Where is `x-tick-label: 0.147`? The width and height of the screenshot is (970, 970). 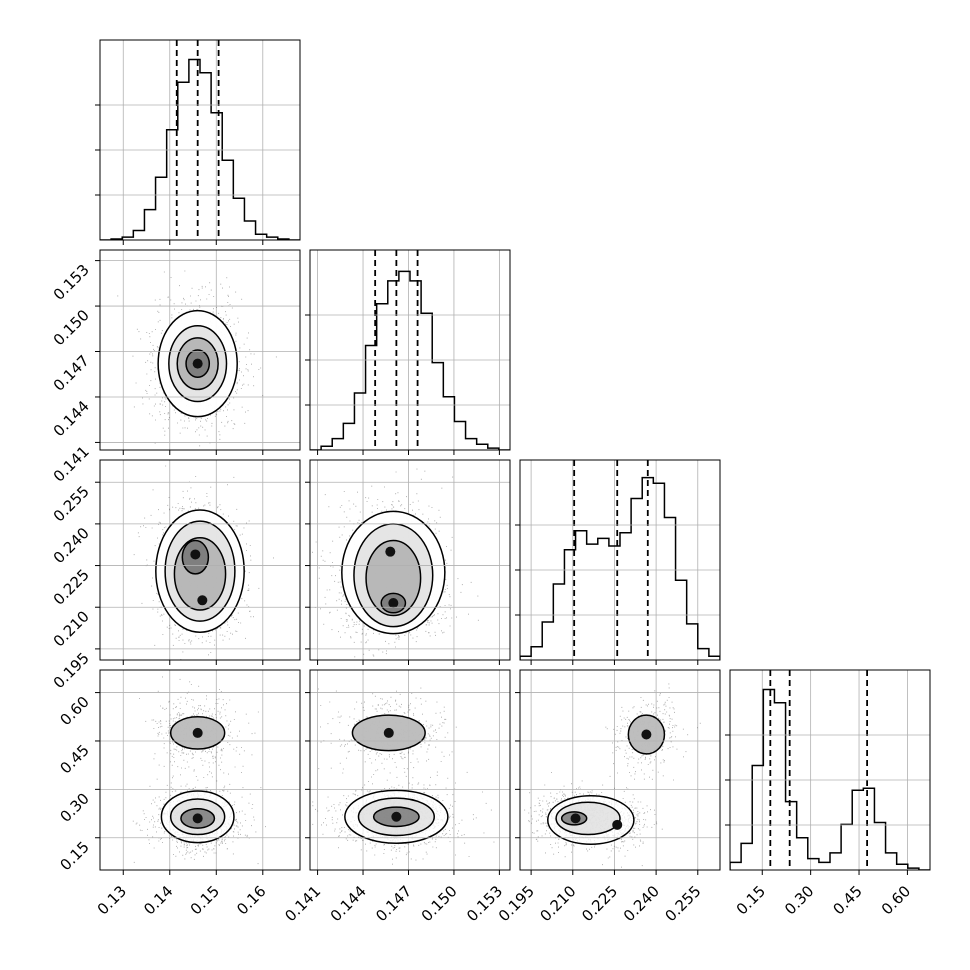 x-tick-label: 0.147 is located at coordinates (393, 903).